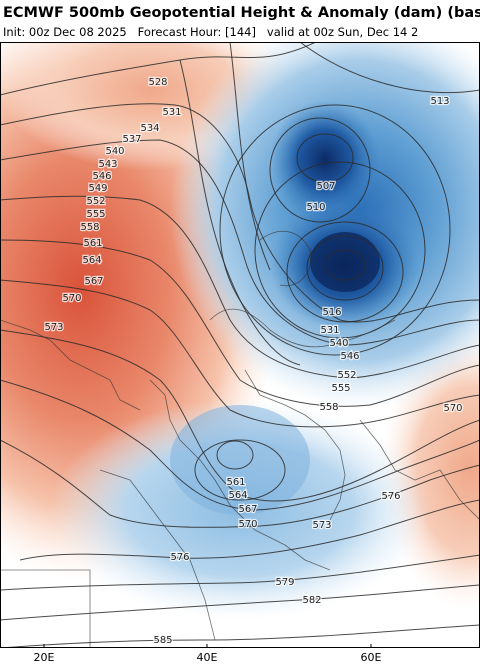 The width and height of the screenshot is (480, 665). I want to click on contour-label: 510, so click(315, 207).